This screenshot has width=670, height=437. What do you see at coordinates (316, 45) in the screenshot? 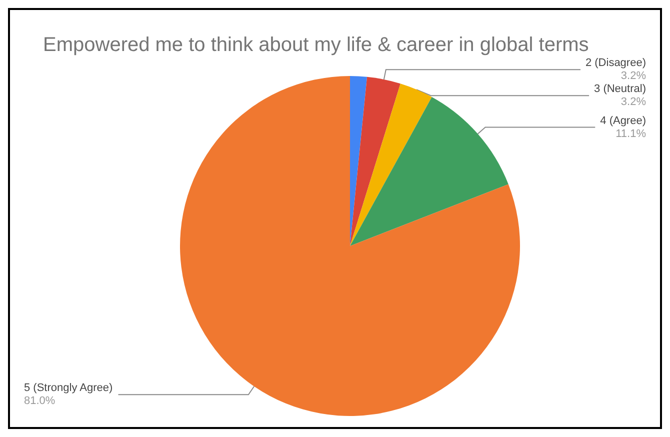
I see `chart-title: Empowered me to think about my life & career in global terms` at bounding box center [316, 45].